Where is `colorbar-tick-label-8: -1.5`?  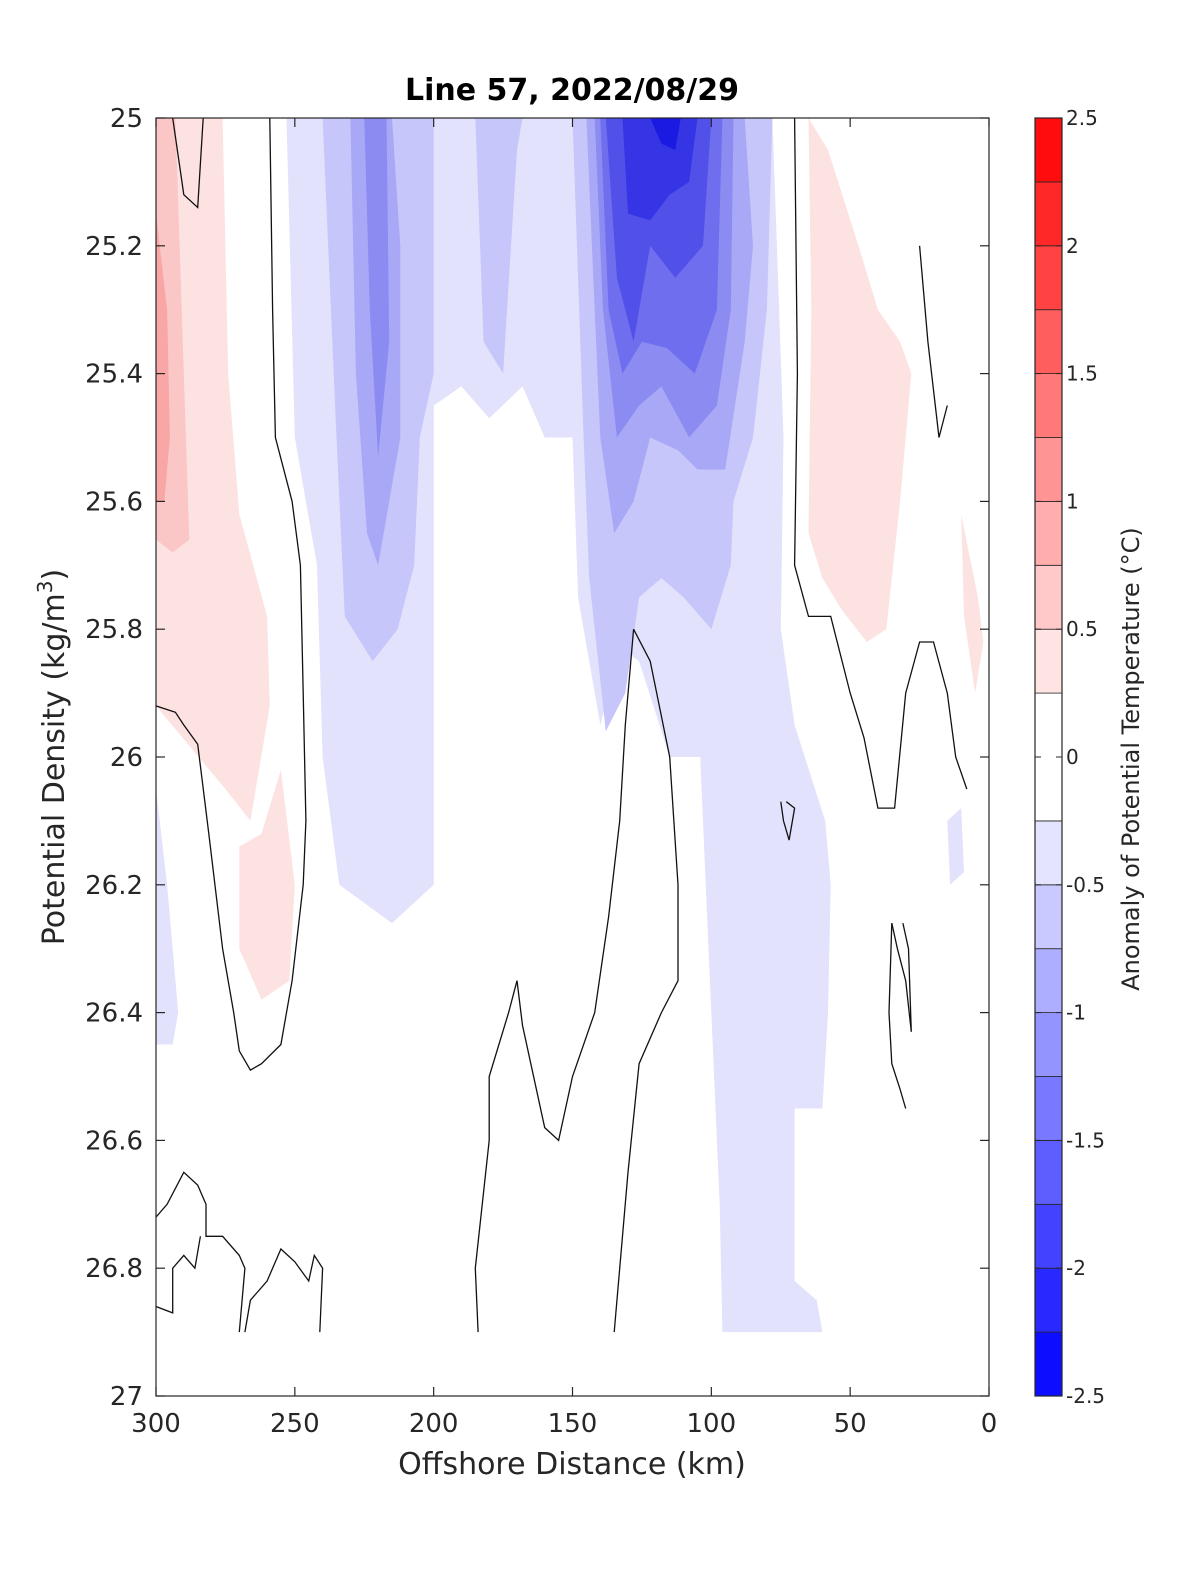 colorbar-tick-label-8: -1.5 is located at coordinates (1085, 1140).